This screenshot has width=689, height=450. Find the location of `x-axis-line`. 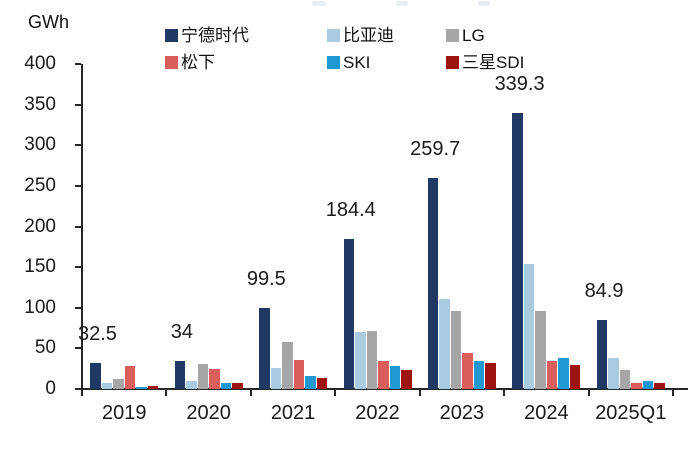

x-axis-line is located at coordinates (384, 389).